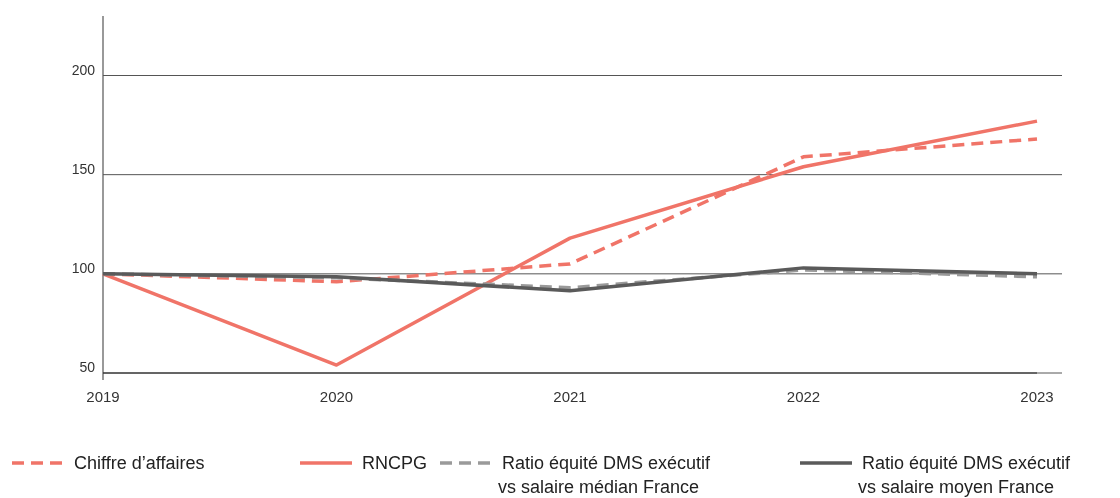 The width and height of the screenshot is (1120, 498). I want to click on y-tick-label: 150, so click(83, 168).